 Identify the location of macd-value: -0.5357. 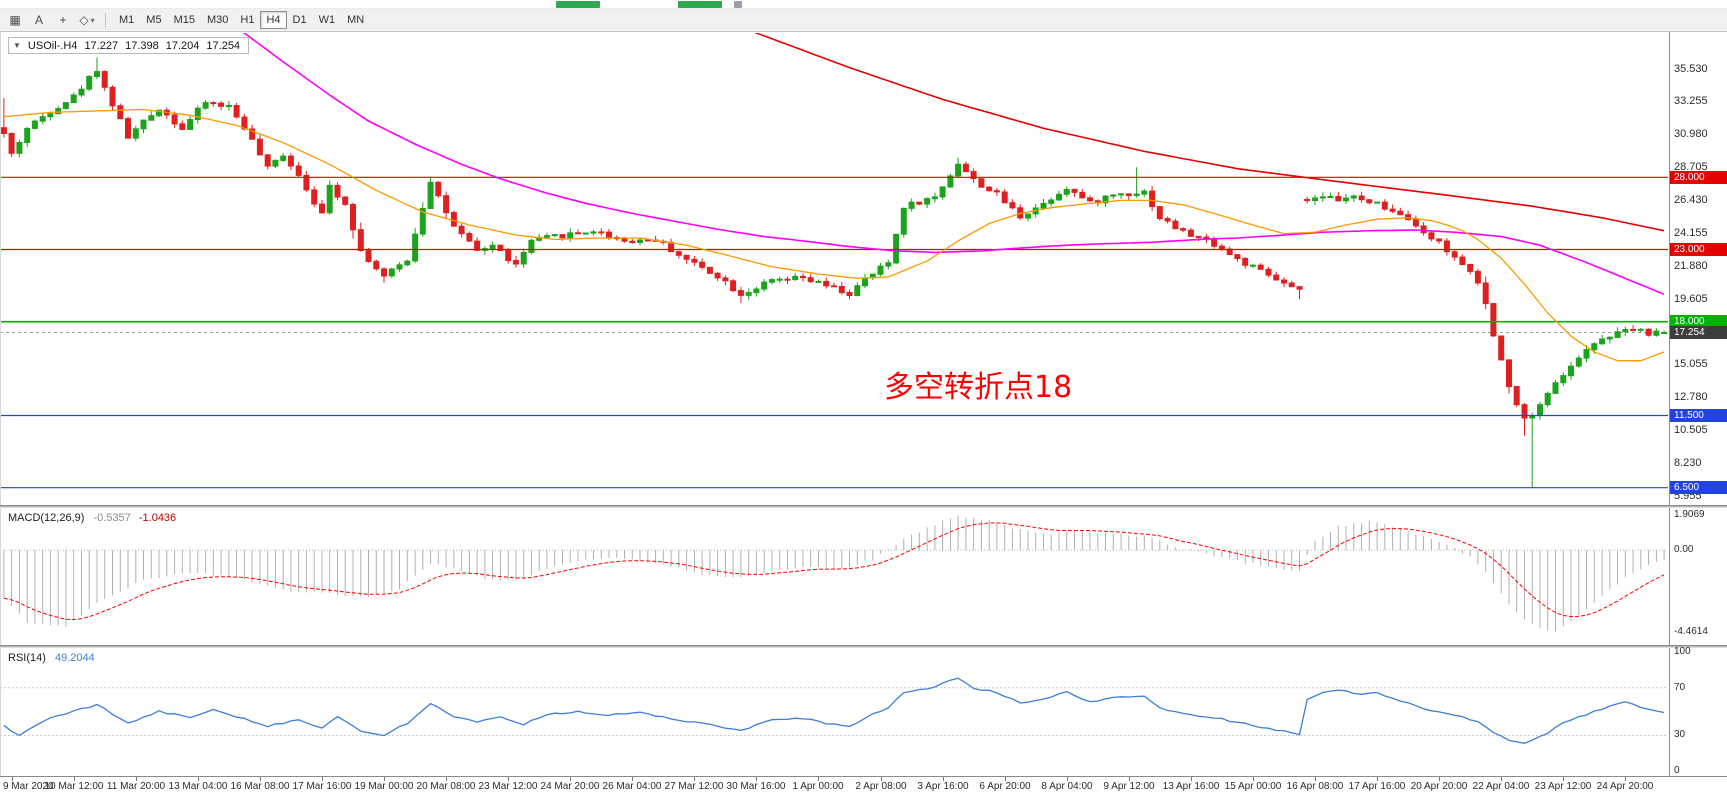
(112, 518).